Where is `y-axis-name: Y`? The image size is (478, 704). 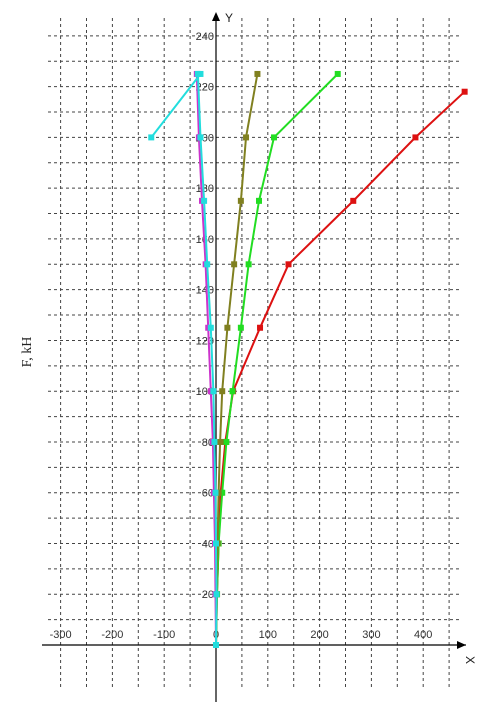
y-axis-name: Y is located at coordinates (229, 18).